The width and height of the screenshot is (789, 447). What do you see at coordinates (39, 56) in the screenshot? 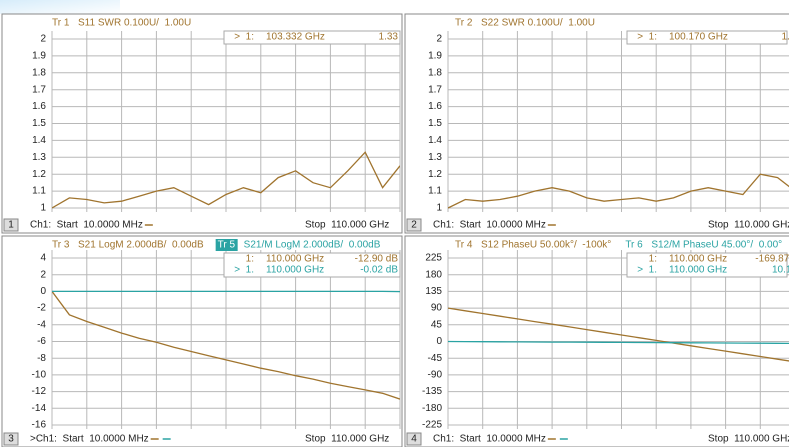
I see `y-tick-label: 1.9` at bounding box center [39, 56].